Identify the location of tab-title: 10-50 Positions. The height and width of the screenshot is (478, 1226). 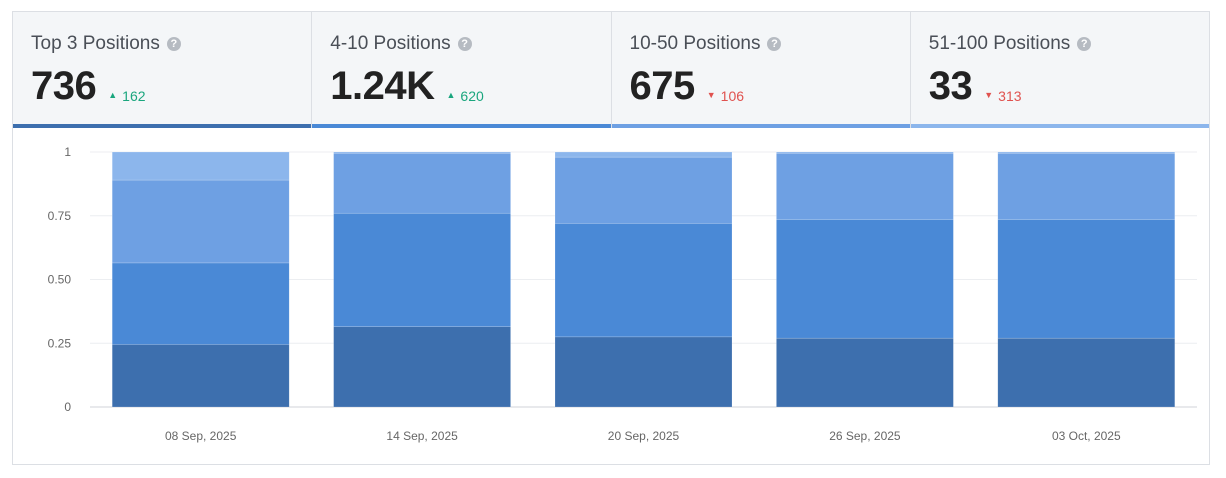
(695, 43).